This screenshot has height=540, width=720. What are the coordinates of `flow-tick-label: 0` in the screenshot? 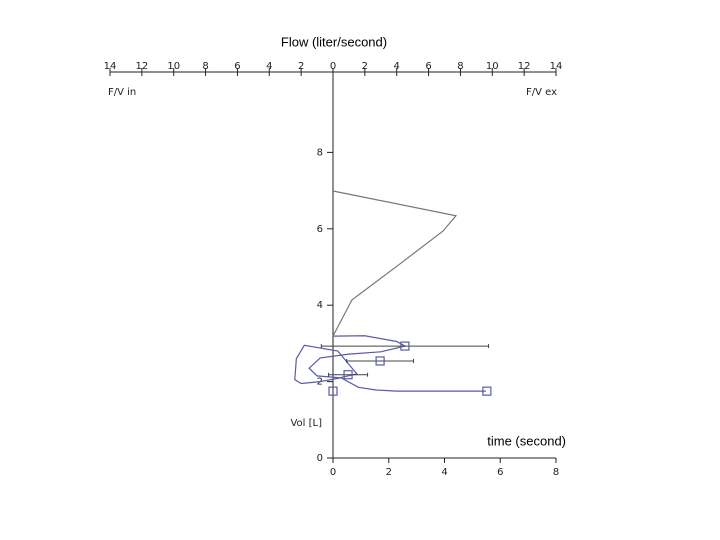 It's located at (333, 66).